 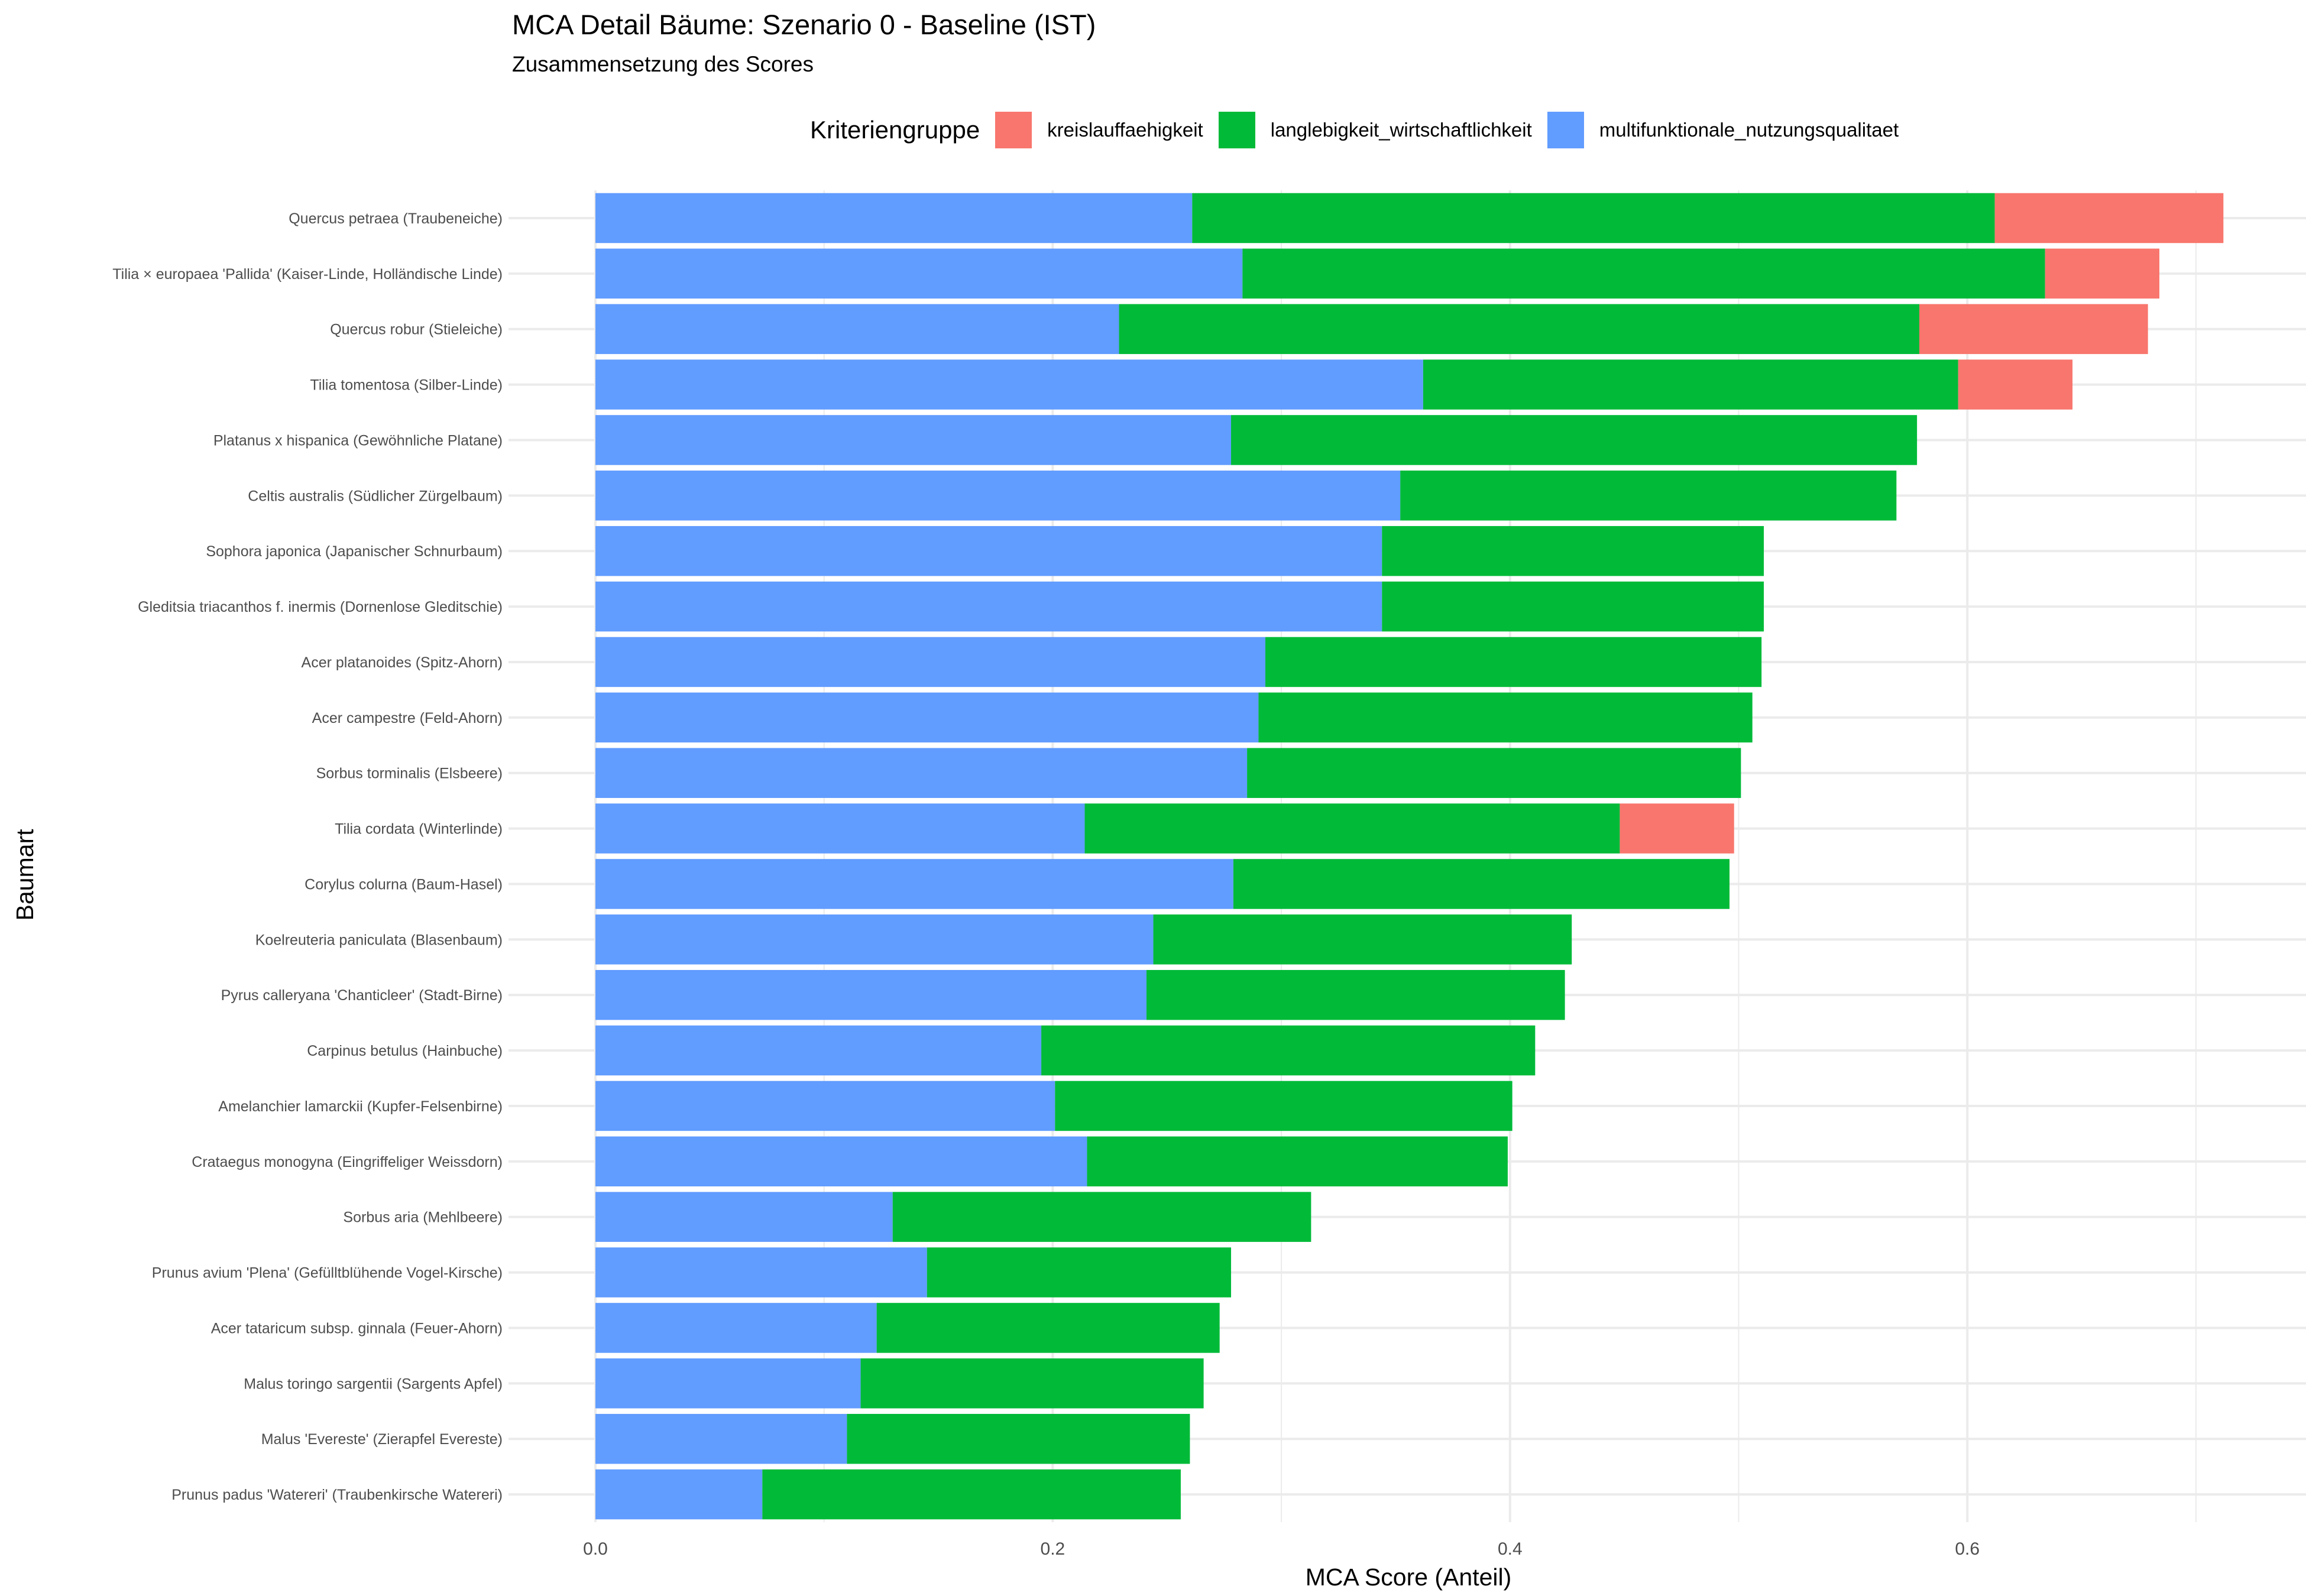 What do you see at coordinates (914, 884) in the screenshot?
I see `bar-12-multifunktionale_nutzungsqualitaet` at bounding box center [914, 884].